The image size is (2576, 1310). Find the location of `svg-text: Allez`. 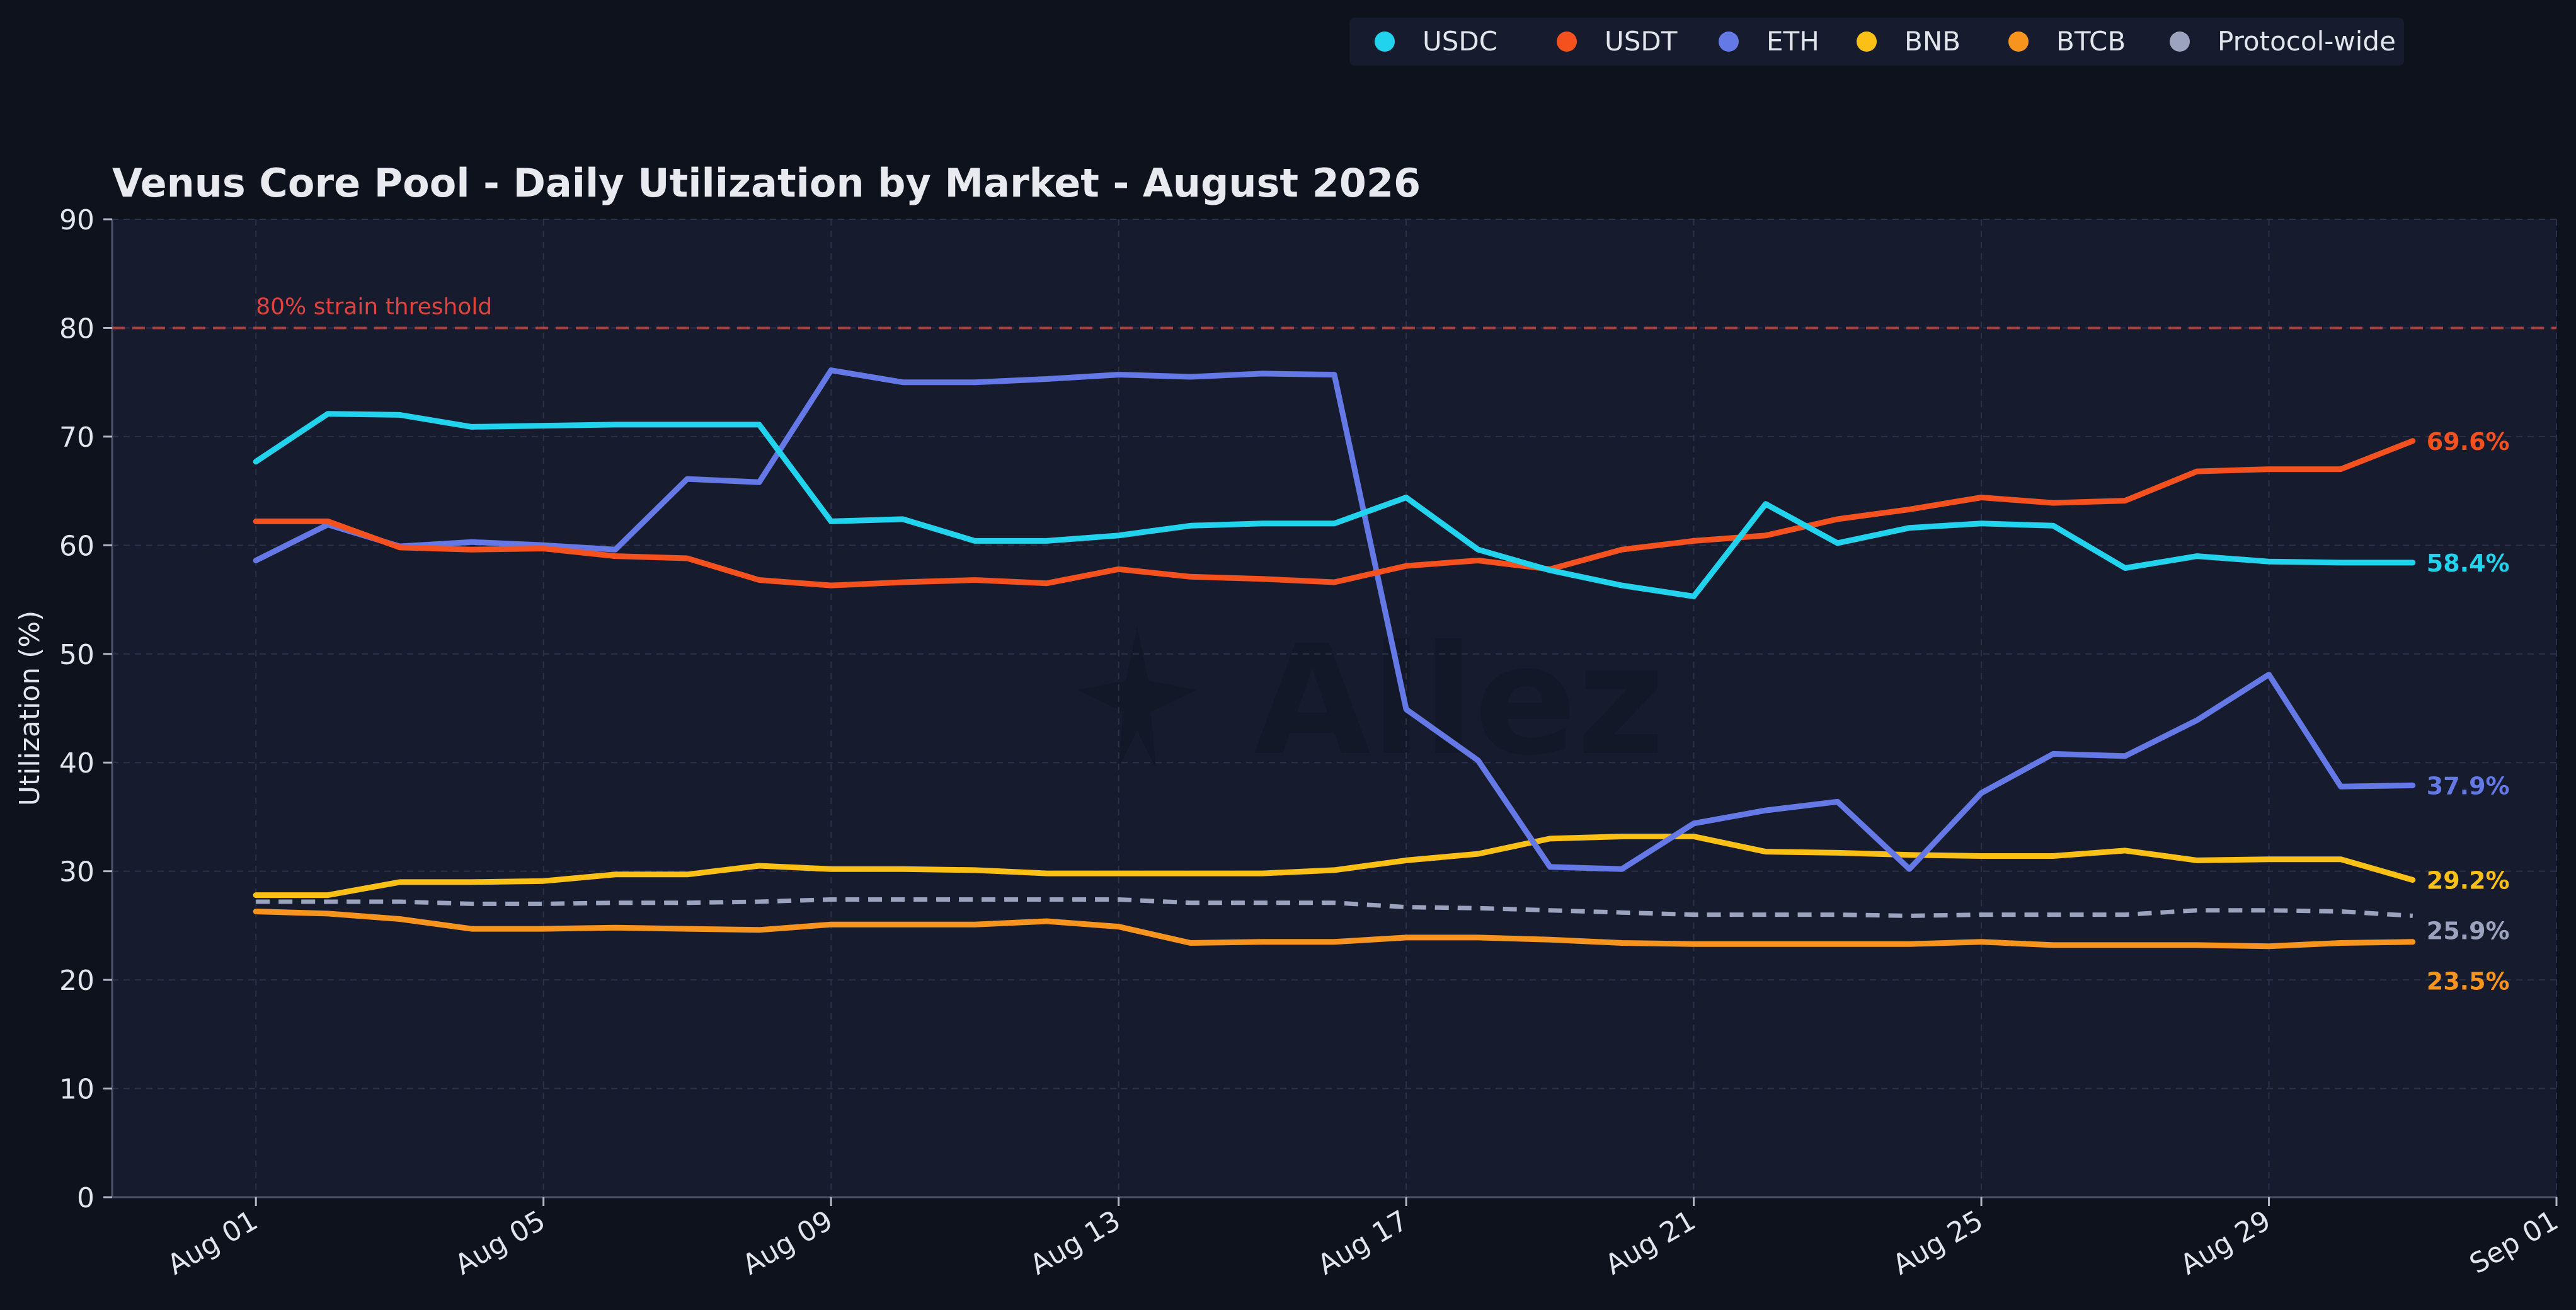

svg-text: Allez is located at coordinates (1459, 700).